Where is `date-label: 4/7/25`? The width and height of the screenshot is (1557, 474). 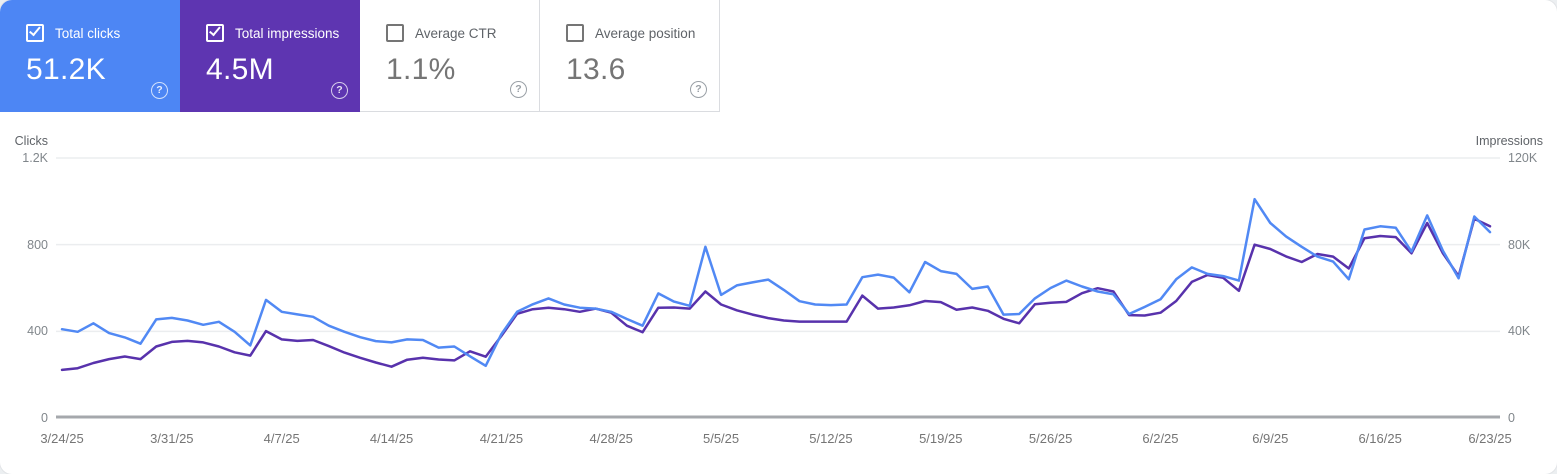
date-label: 4/7/25 is located at coordinates (281, 438).